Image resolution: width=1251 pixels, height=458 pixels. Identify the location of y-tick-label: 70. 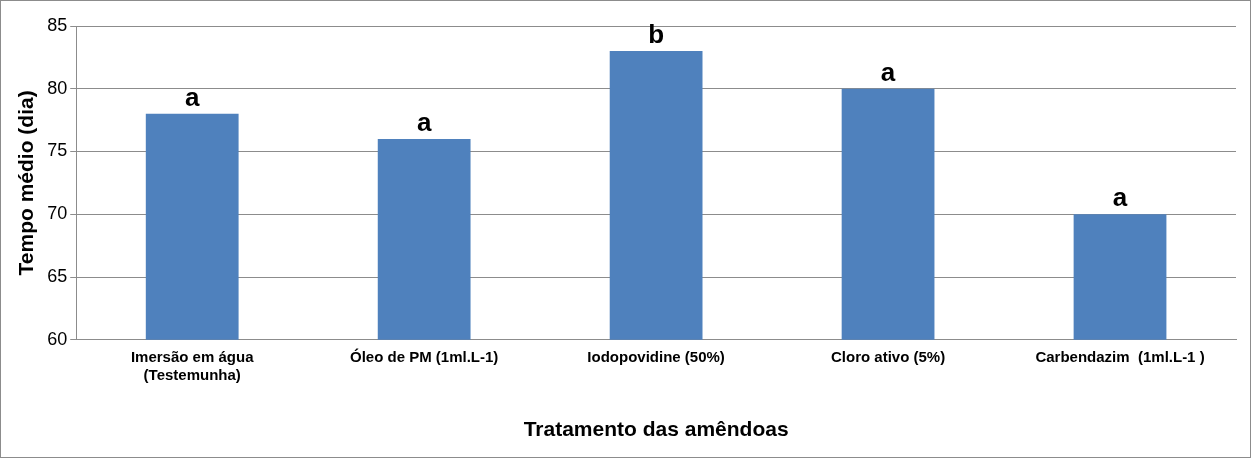
(57, 213).